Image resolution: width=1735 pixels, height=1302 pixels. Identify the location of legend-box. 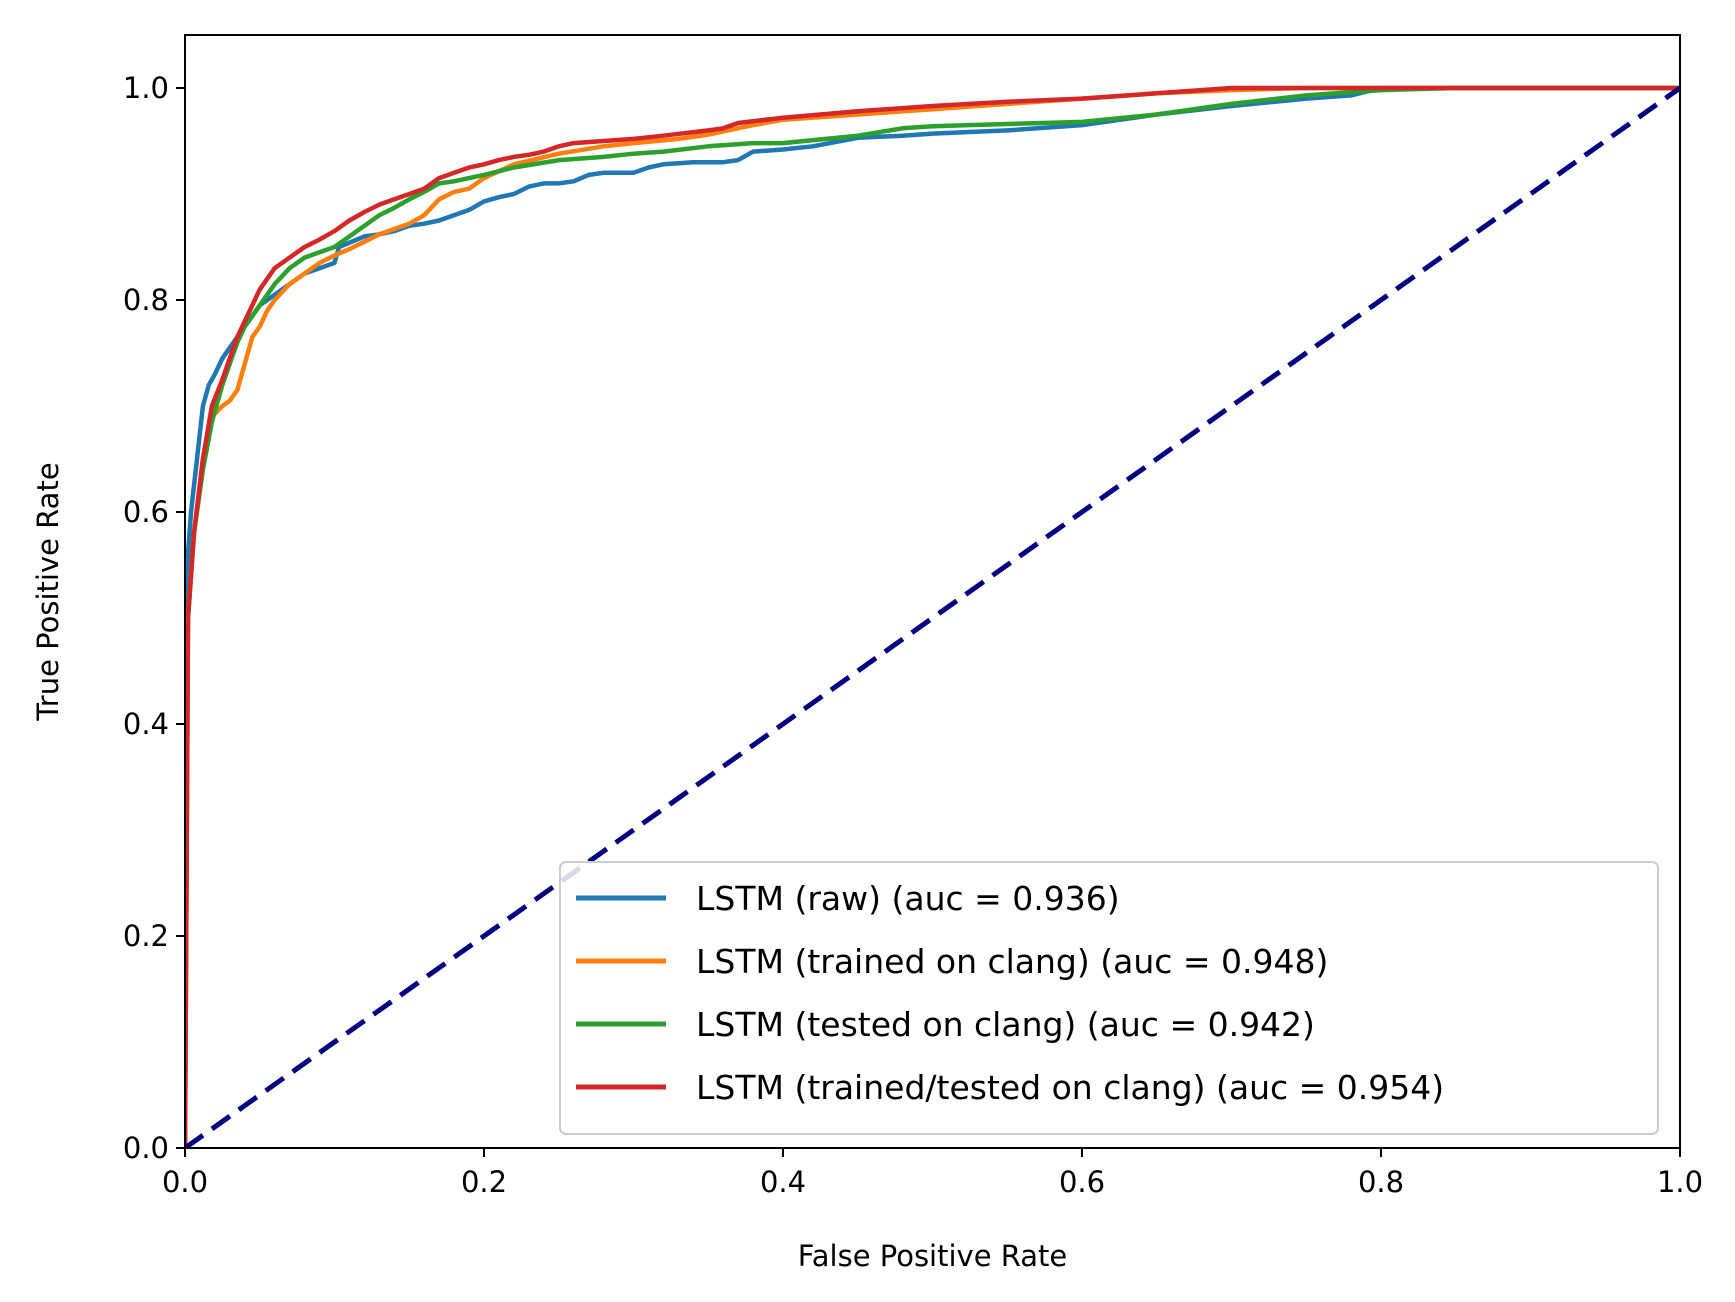
(1109, 998).